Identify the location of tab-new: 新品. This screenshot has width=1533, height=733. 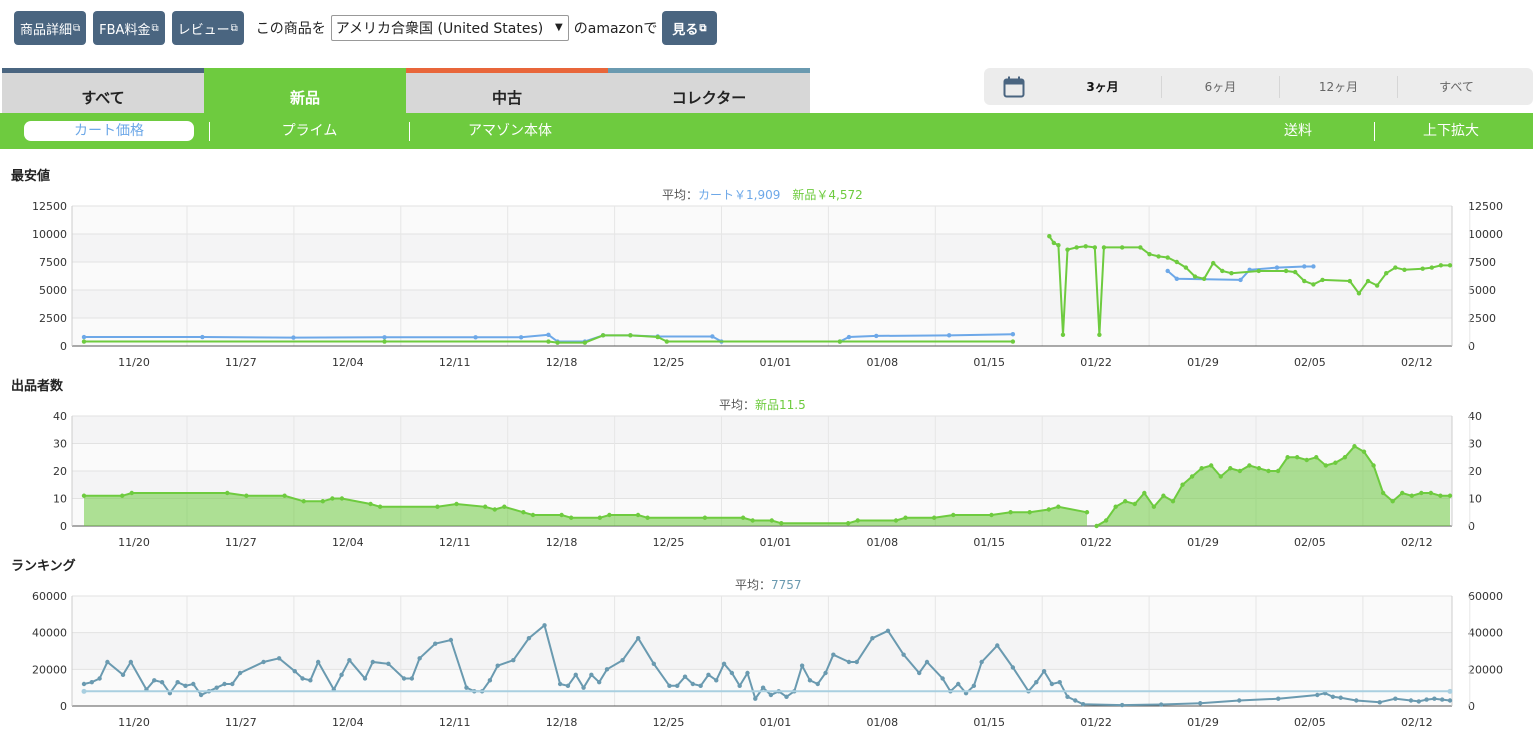
(305, 91).